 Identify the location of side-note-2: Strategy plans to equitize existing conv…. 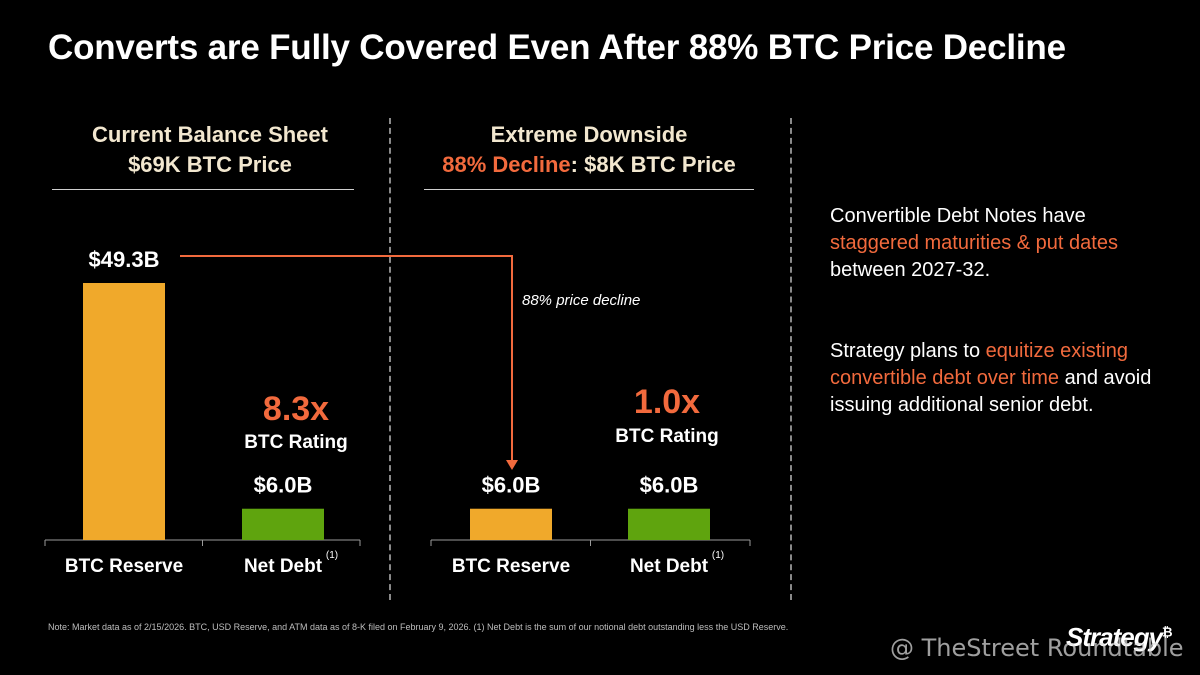
(1000, 378).